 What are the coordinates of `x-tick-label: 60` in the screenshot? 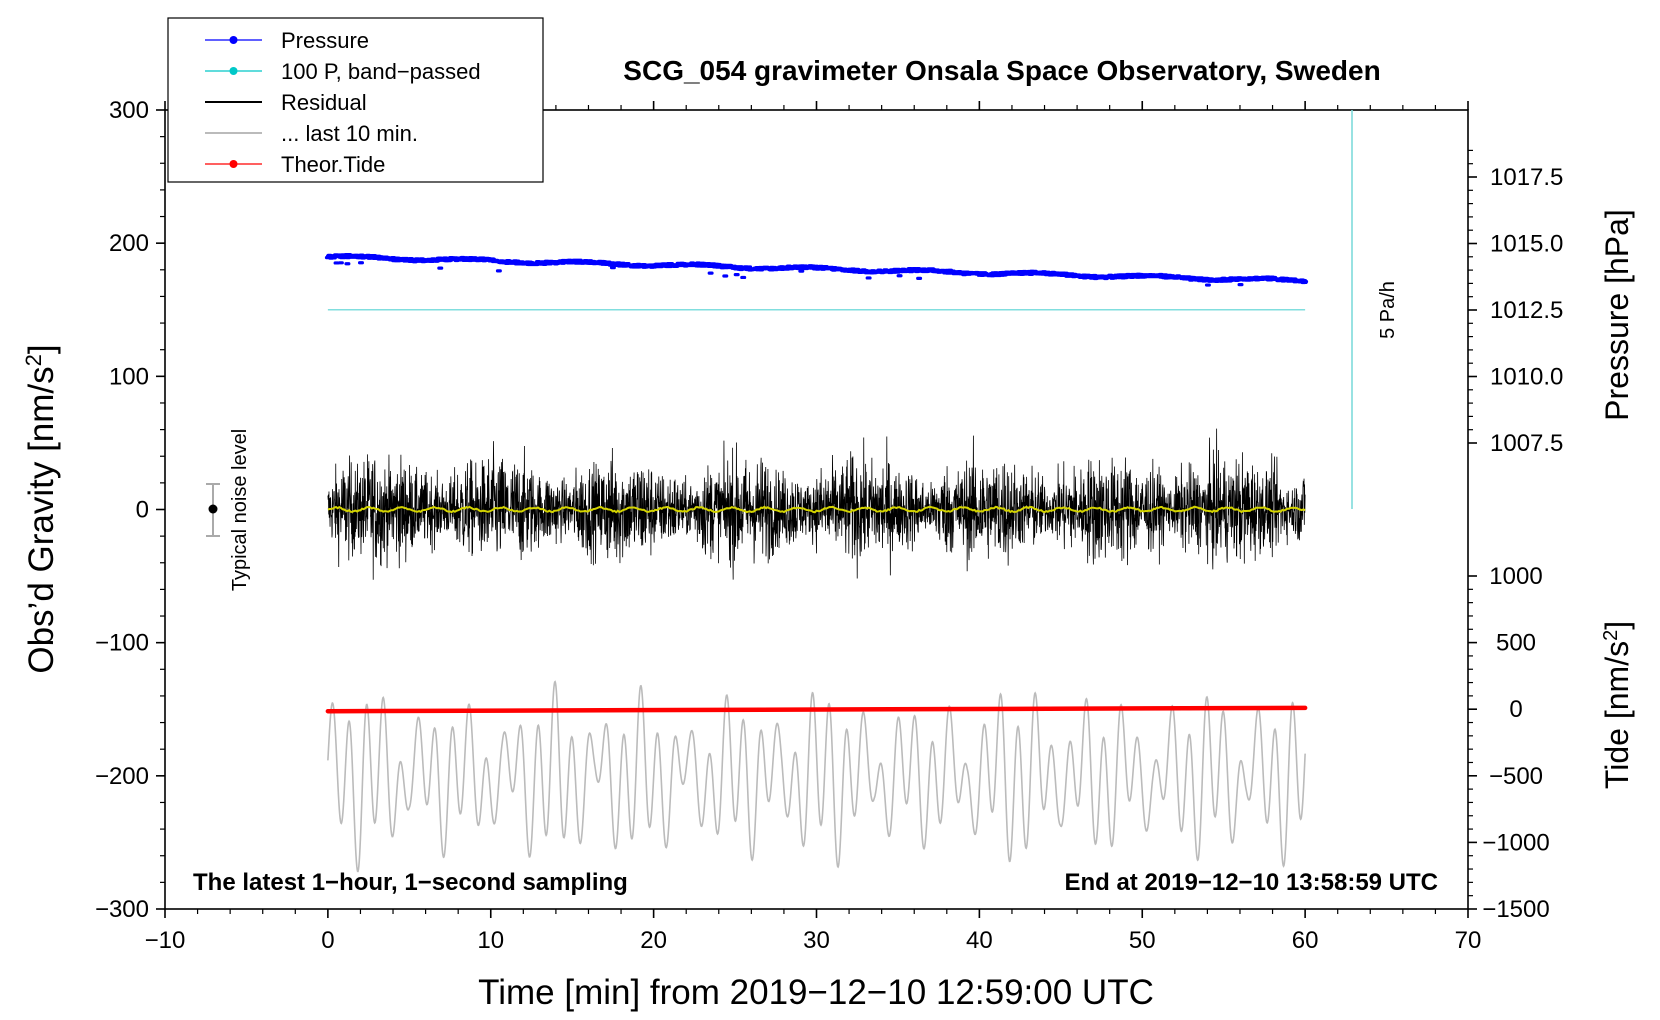 It's located at (1305, 940).